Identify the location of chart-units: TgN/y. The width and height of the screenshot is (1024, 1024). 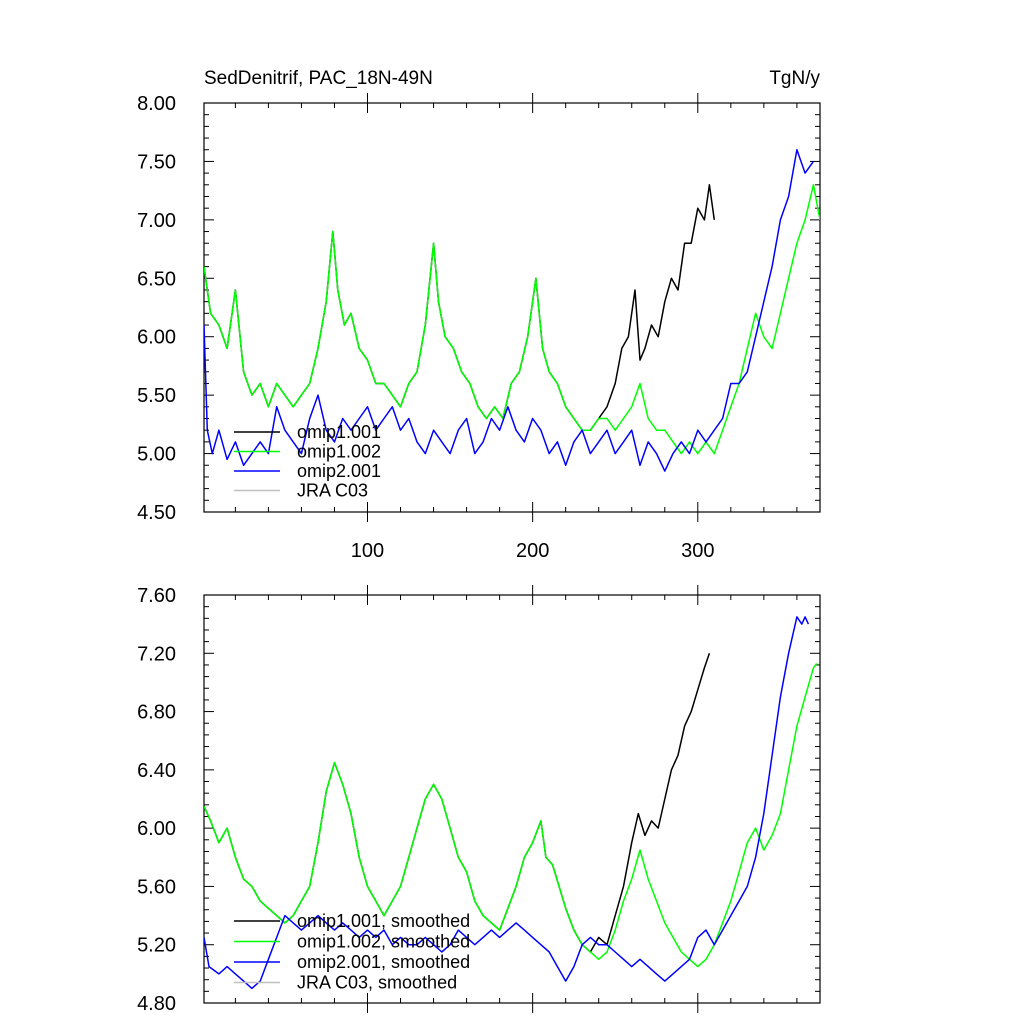
(794, 78).